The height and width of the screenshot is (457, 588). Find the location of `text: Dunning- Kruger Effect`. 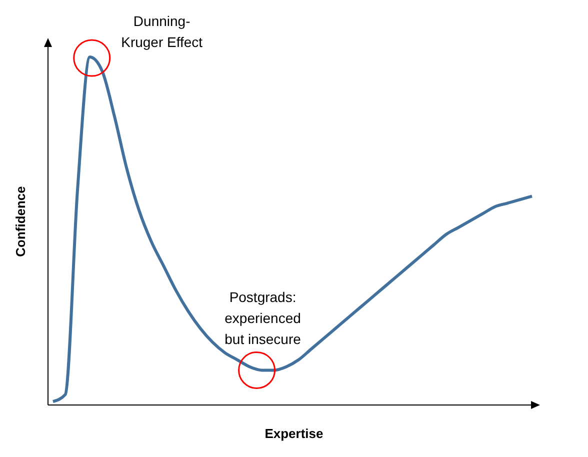

text: Dunning- Kruger Effect is located at coordinates (162, 31).